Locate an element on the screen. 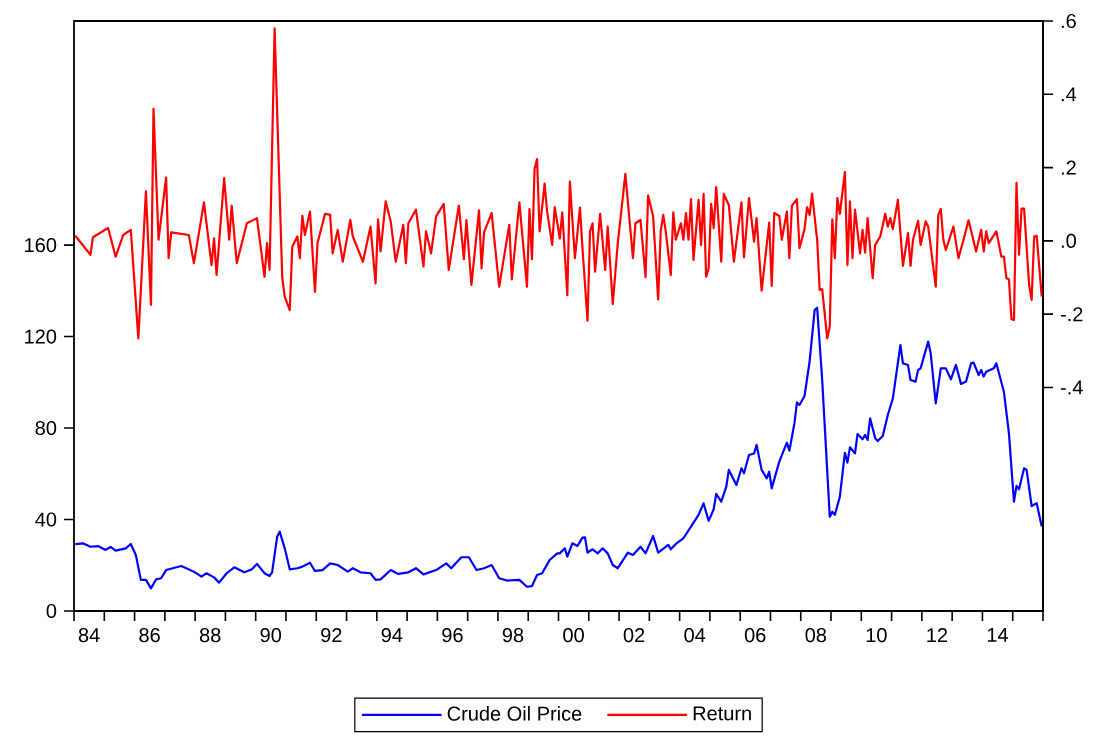 The image size is (1108, 744). x-tick-label: 94 is located at coordinates (392, 635).